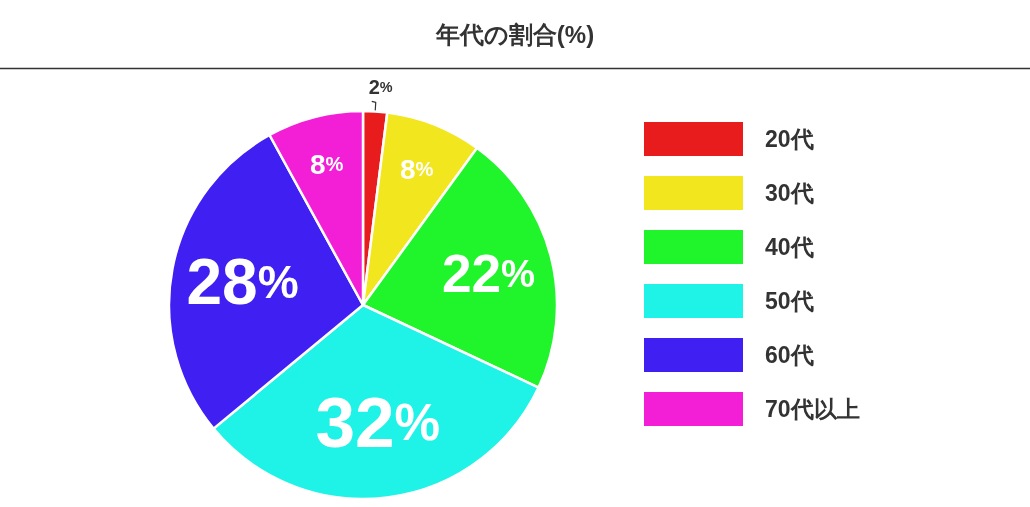 The width and height of the screenshot is (1030, 507). I want to click on legend-label: 60代, so click(789, 355).